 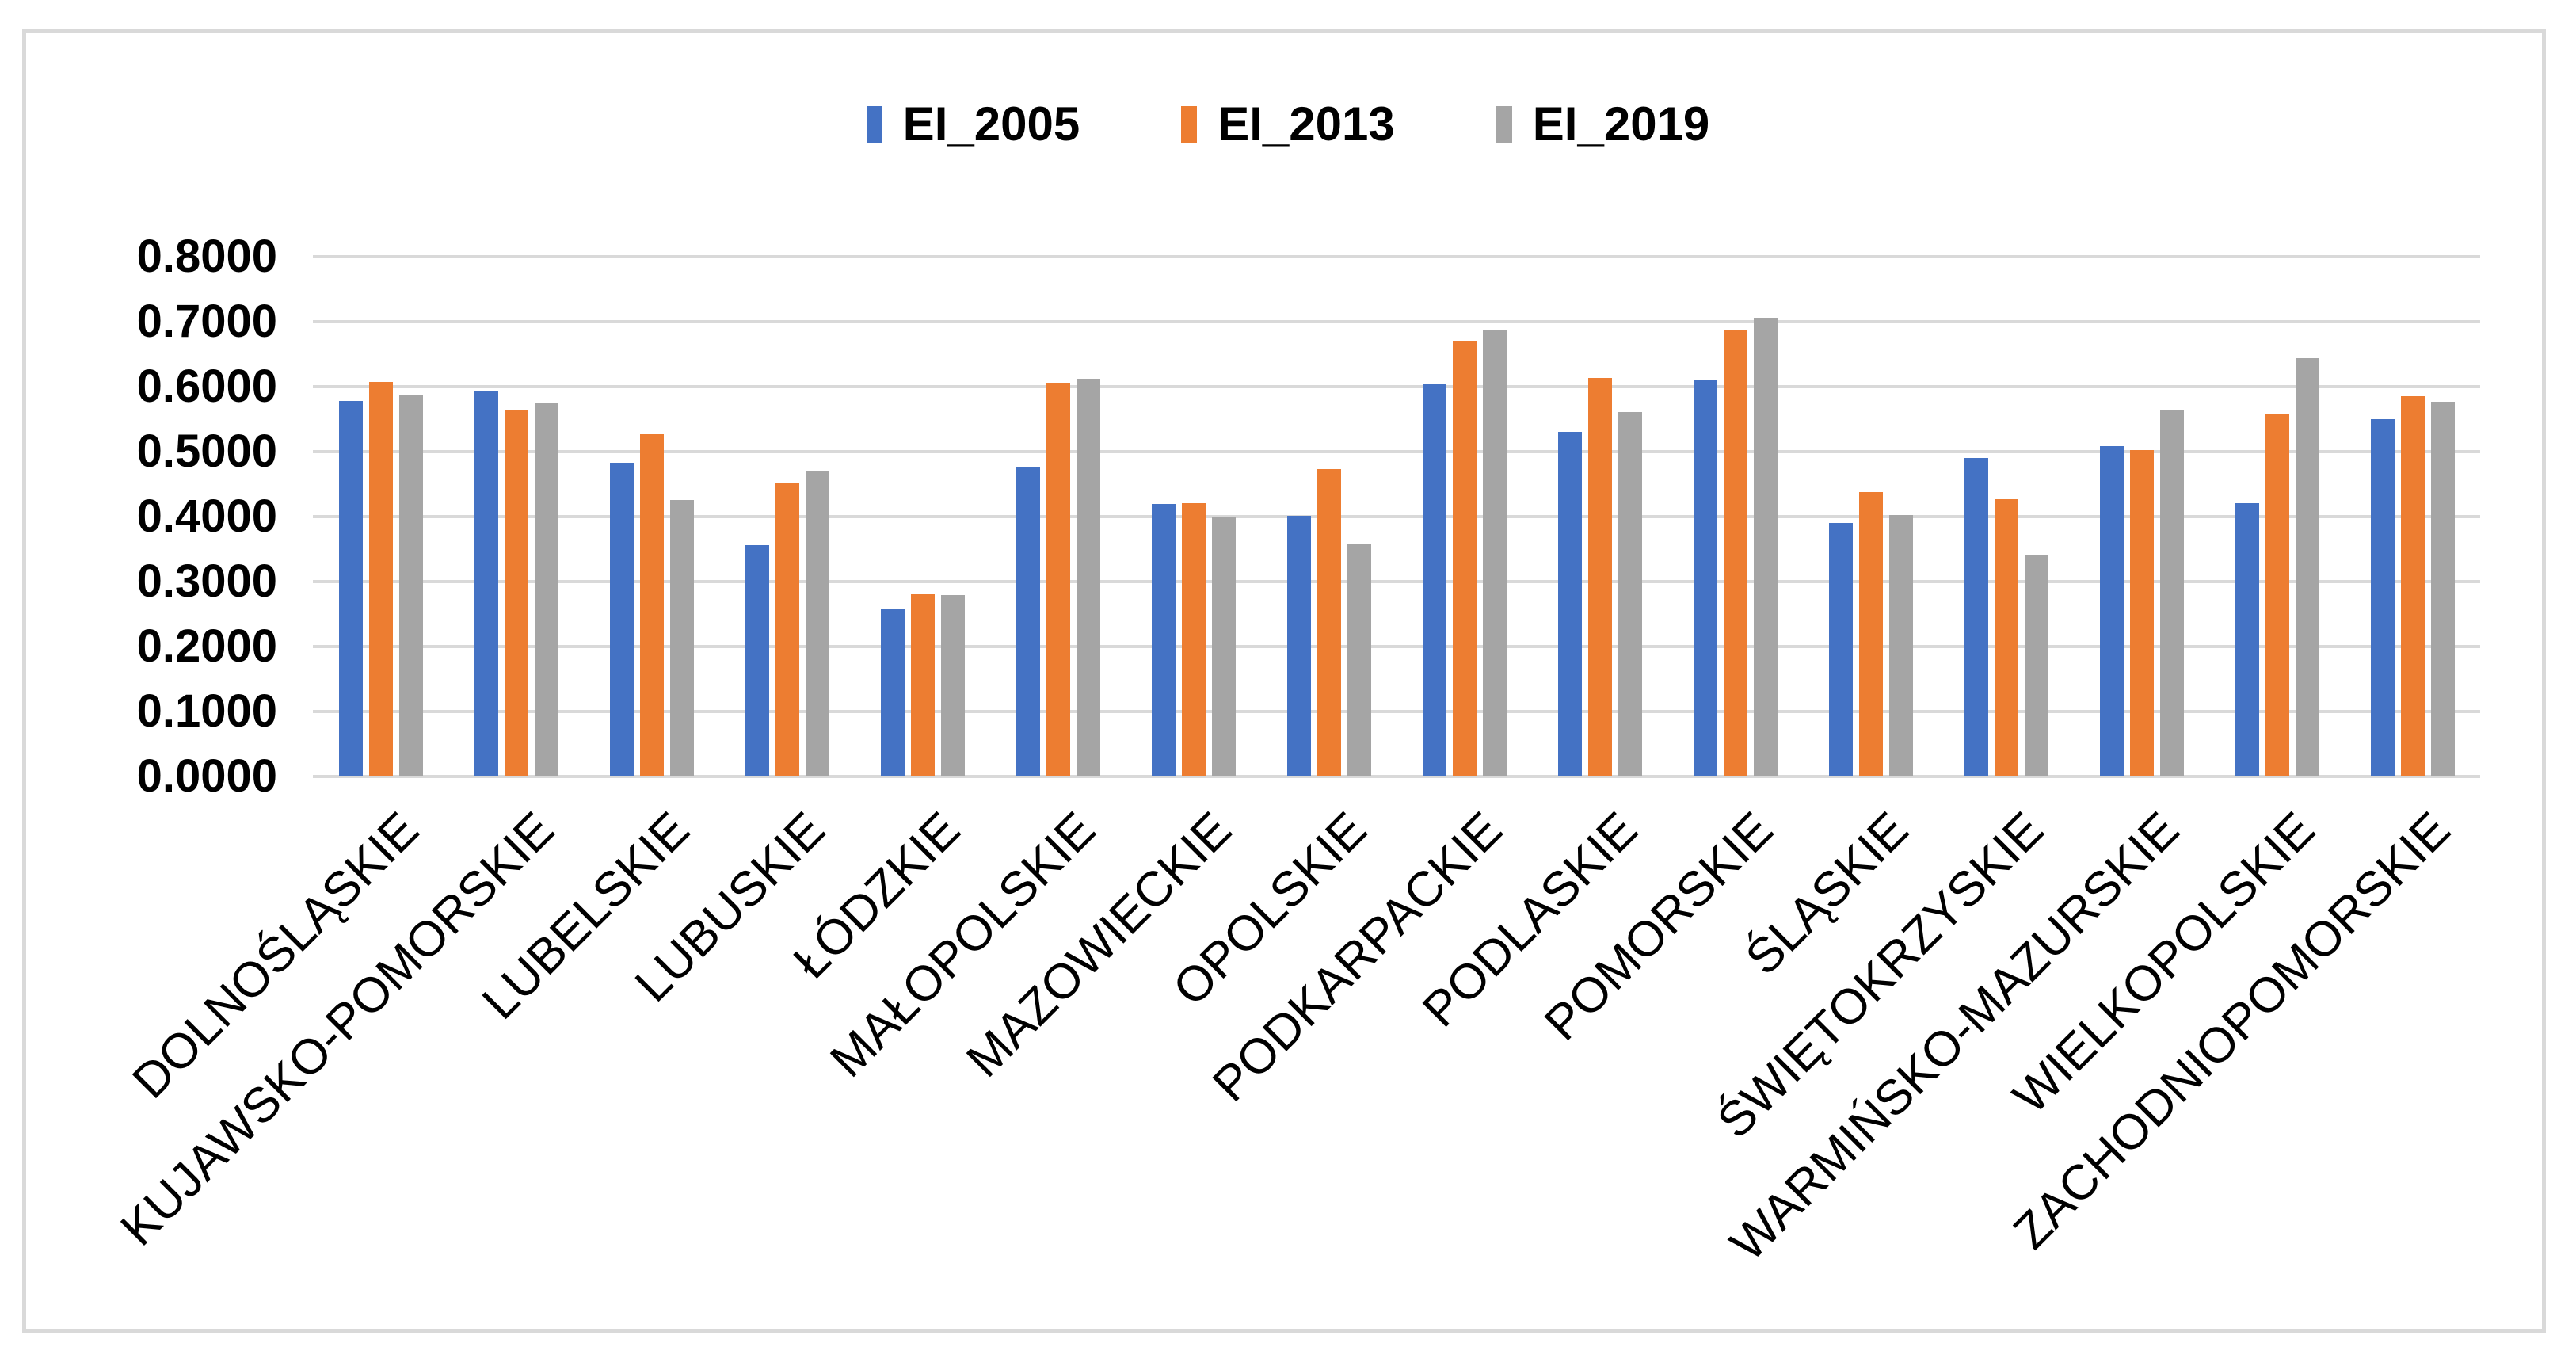 What do you see at coordinates (757, 660) in the screenshot?
I see `bar-EI_2005-LUBUSKIE` at bounding box center [757, 660].